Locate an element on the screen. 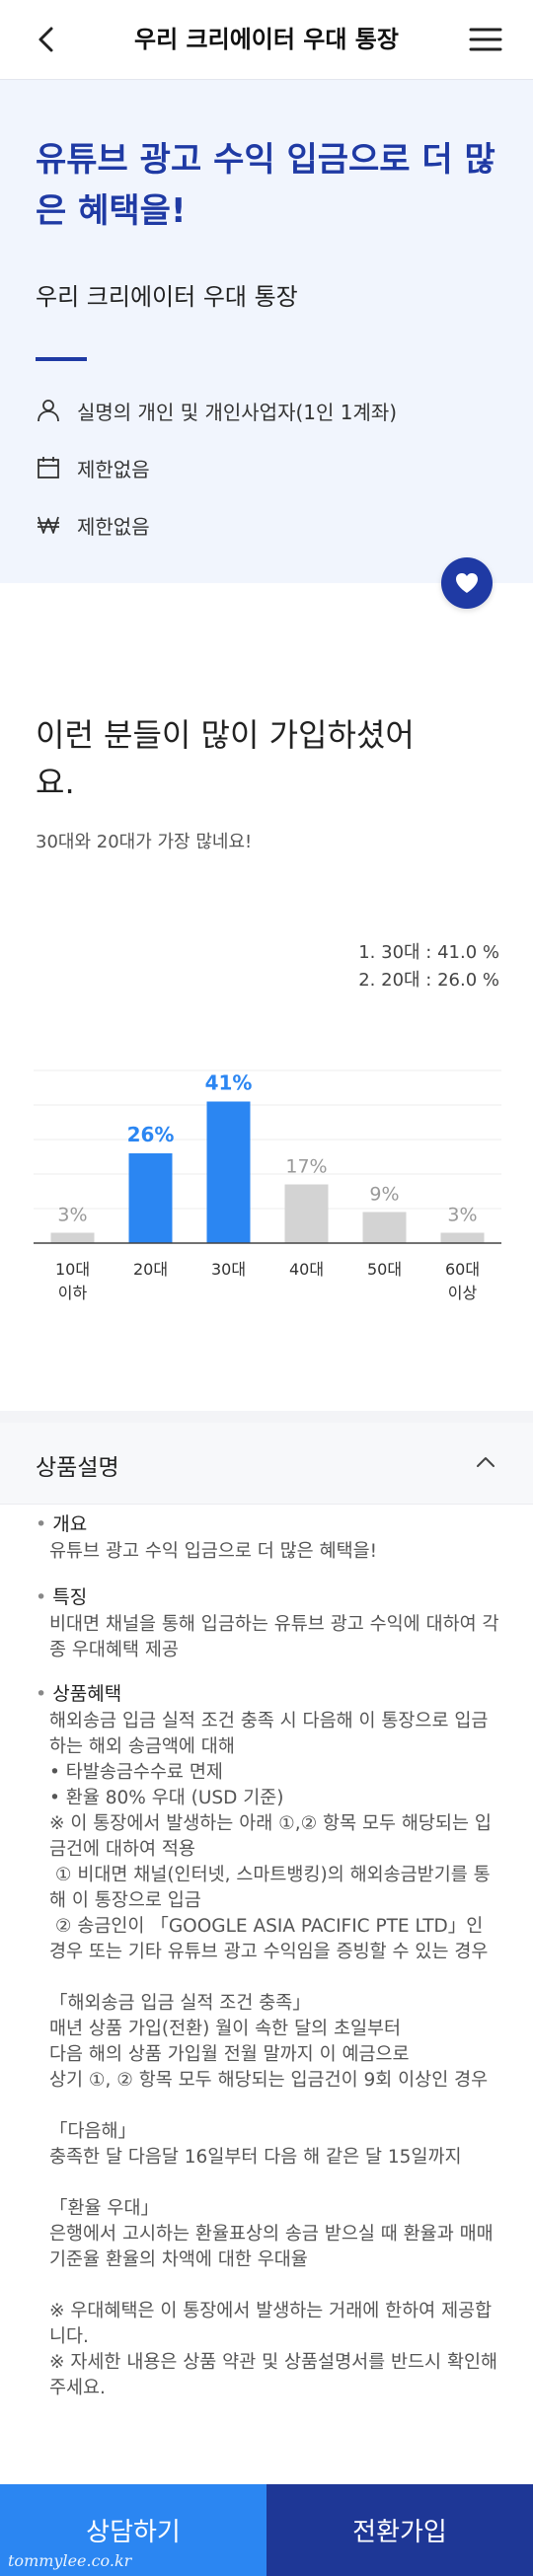 This screenshot has height=2576, width=533. chart-data-label: 41% is located at coordinates (229, 1083).